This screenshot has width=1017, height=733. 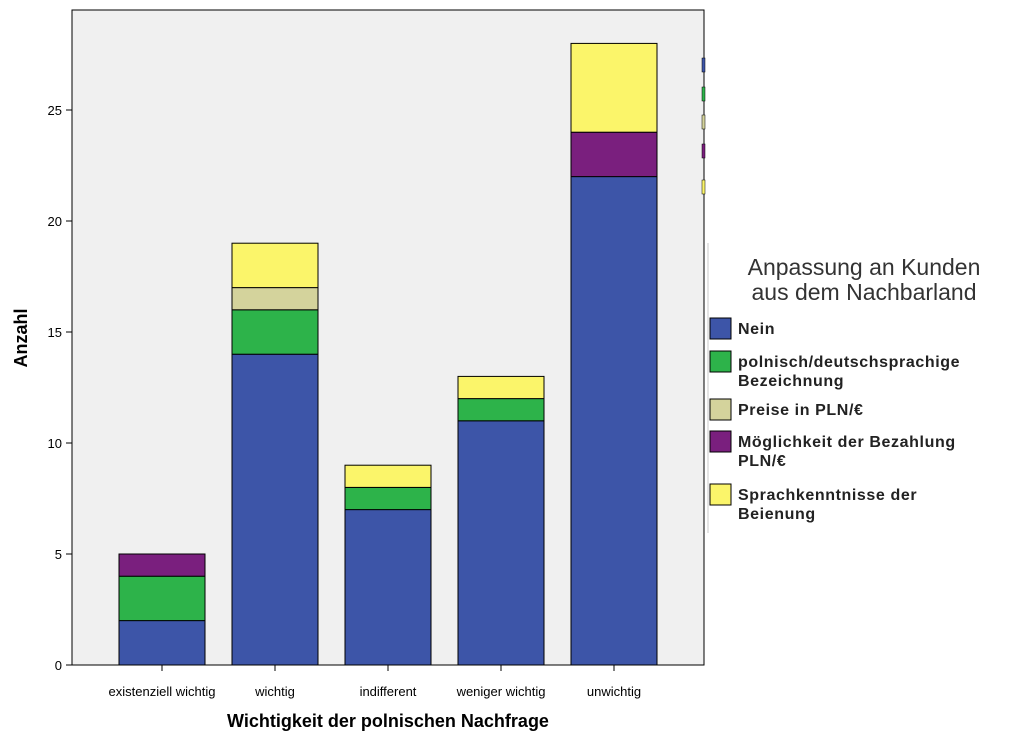 What do you see at coordinates (791, 381) in the screenshot?
I see `legend-label: Bezeichnung` at bounding box center [791, 381].